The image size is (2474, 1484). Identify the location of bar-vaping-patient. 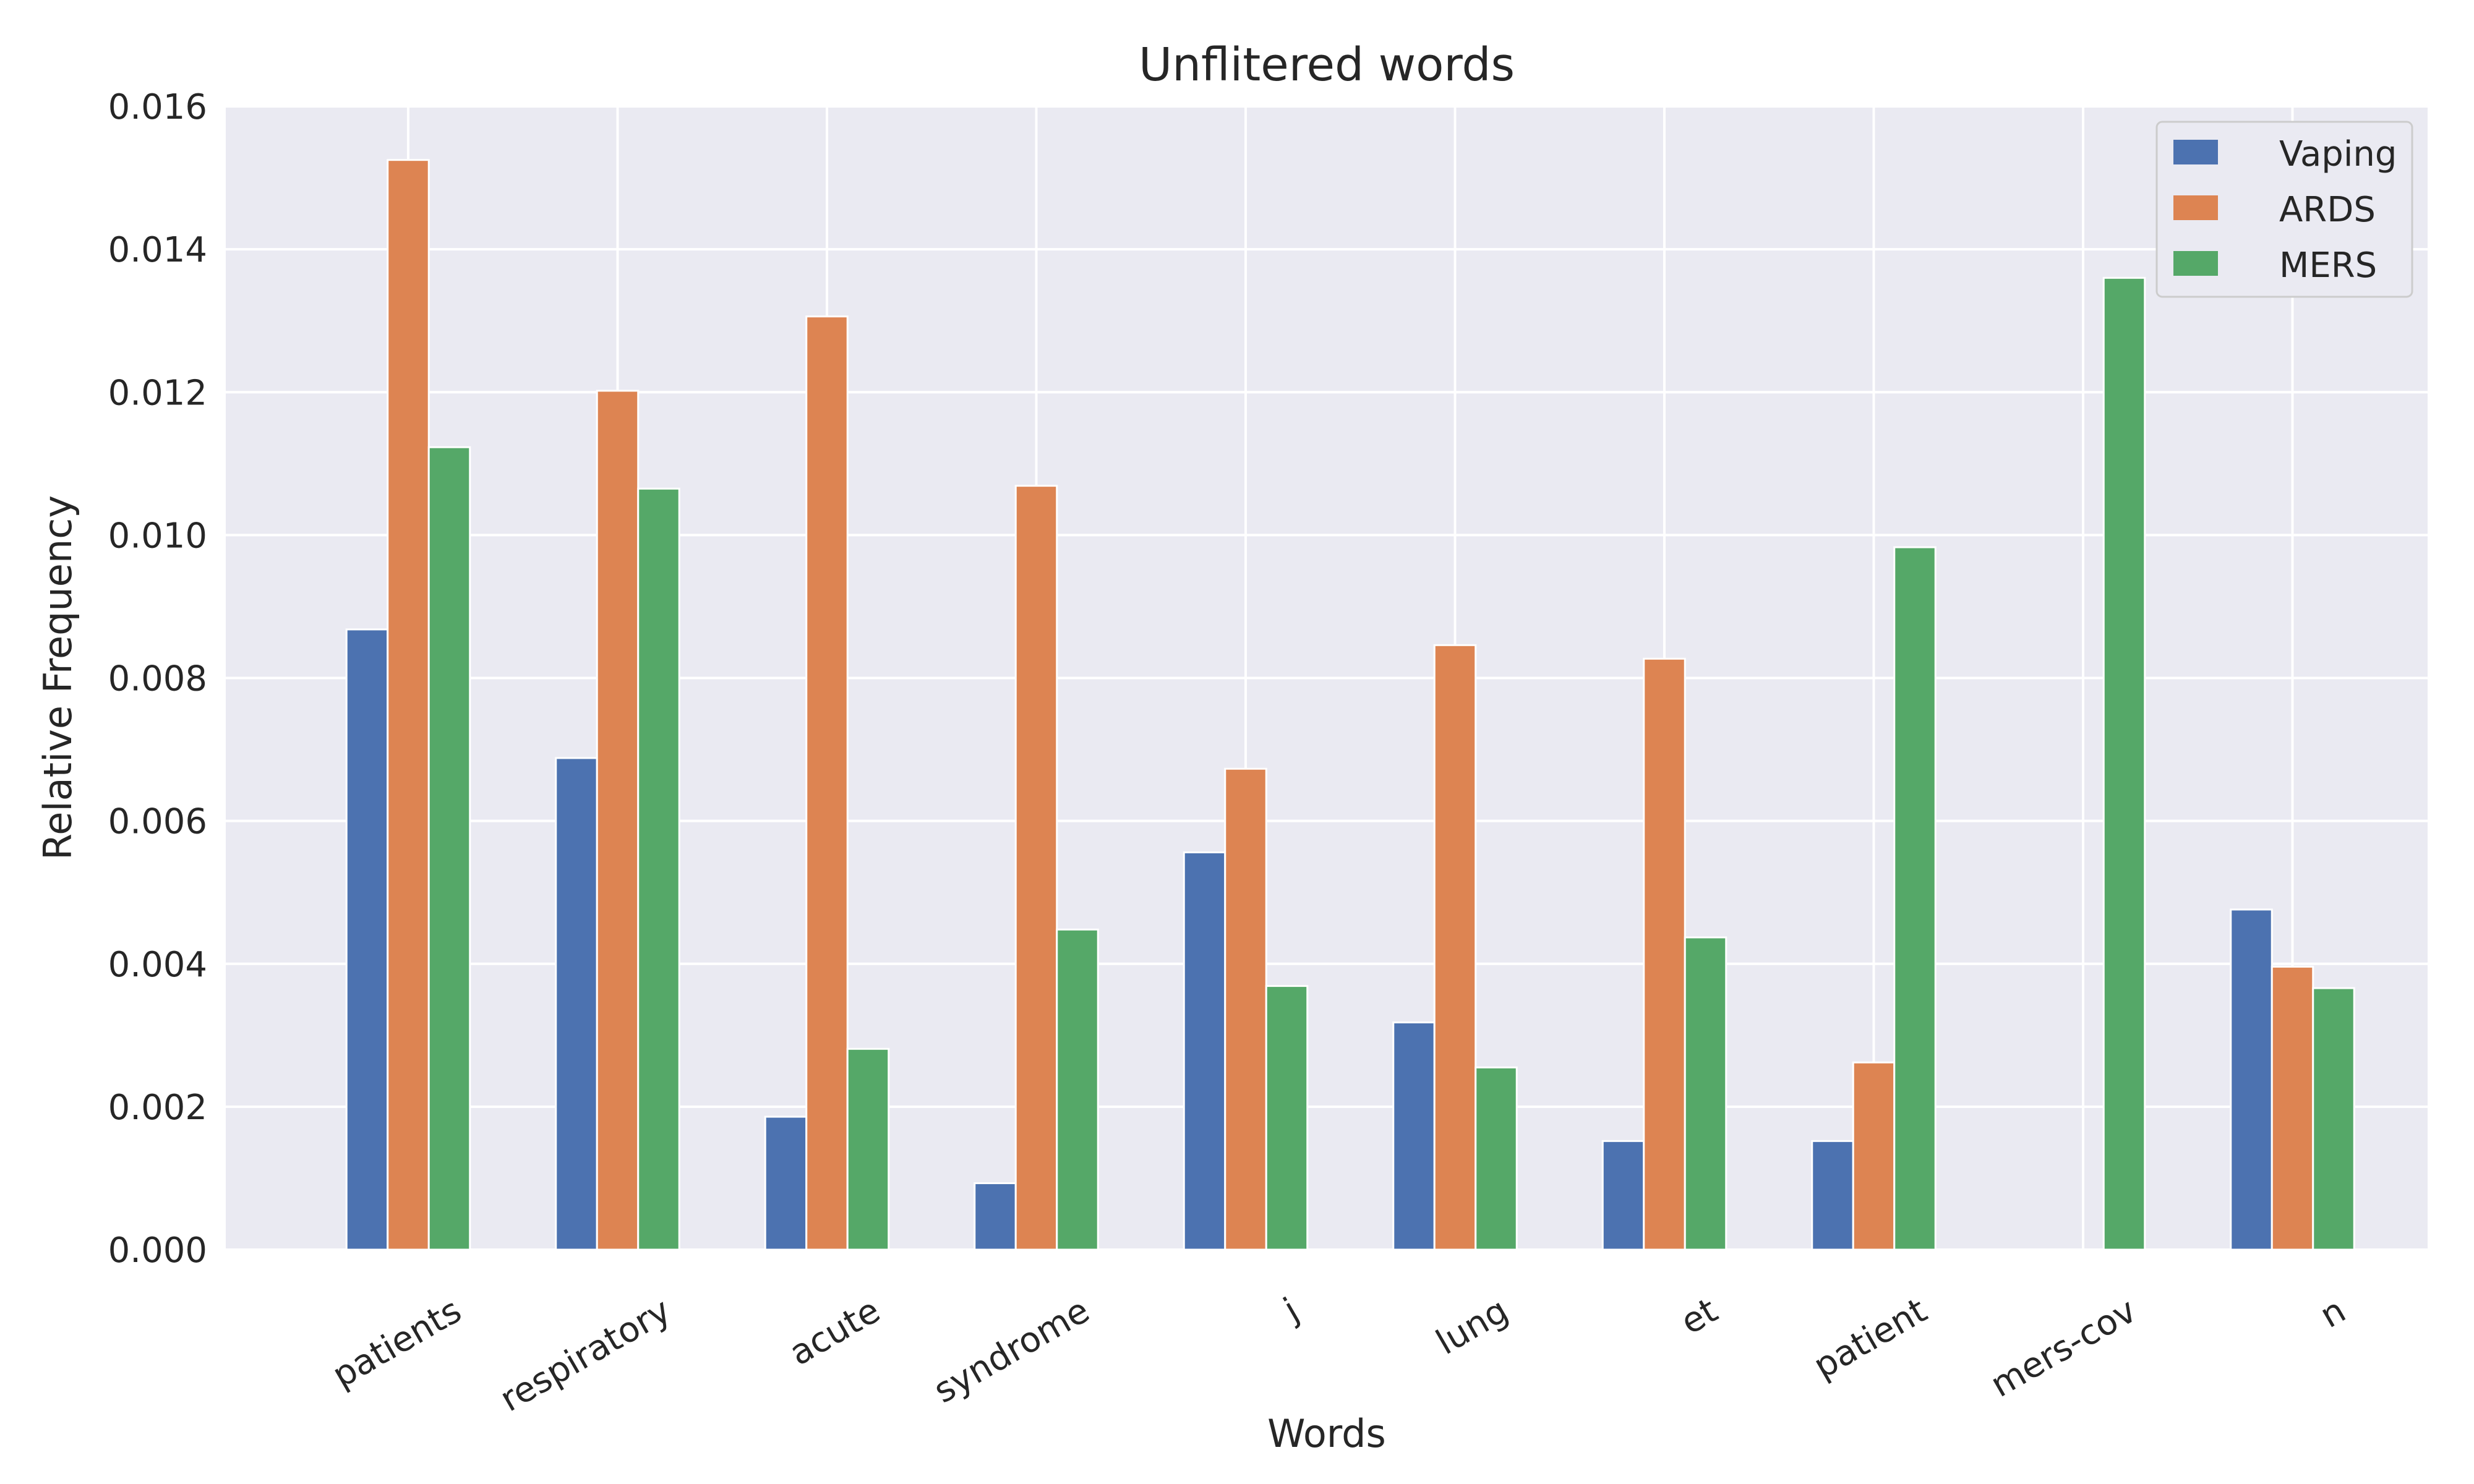
(1832, 1195).